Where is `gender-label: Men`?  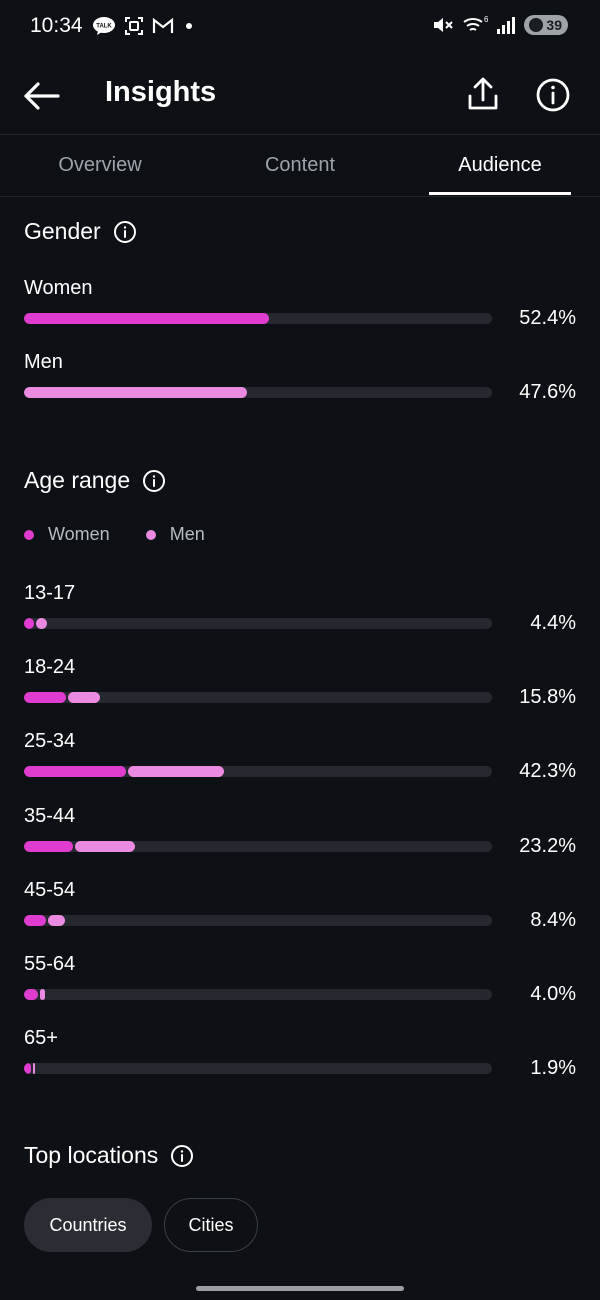 gender-label: Men is located at coordinates (43, 362).